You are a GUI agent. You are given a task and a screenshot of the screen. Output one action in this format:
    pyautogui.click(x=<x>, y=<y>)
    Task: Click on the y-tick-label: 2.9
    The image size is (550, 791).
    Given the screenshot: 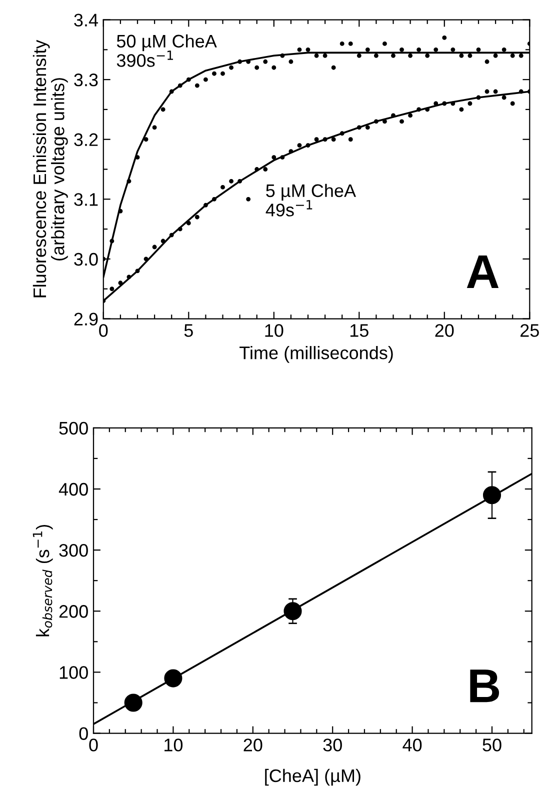 What is the action you would take?
    pyautogui.click(x=86, y=319)
    